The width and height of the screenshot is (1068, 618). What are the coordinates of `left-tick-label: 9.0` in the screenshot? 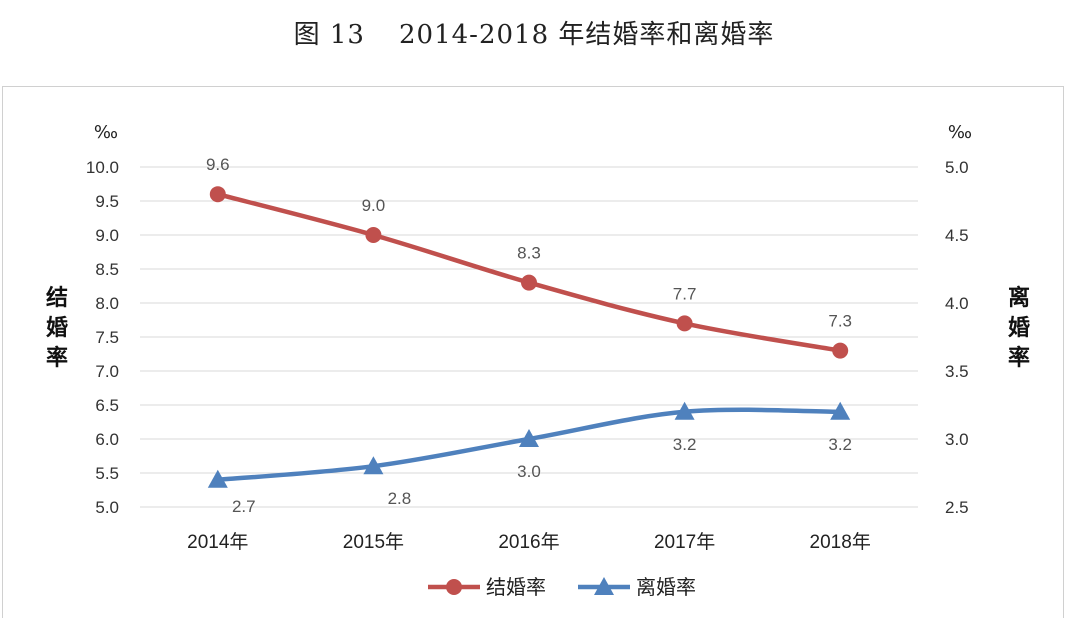 It's located at (107, 235).